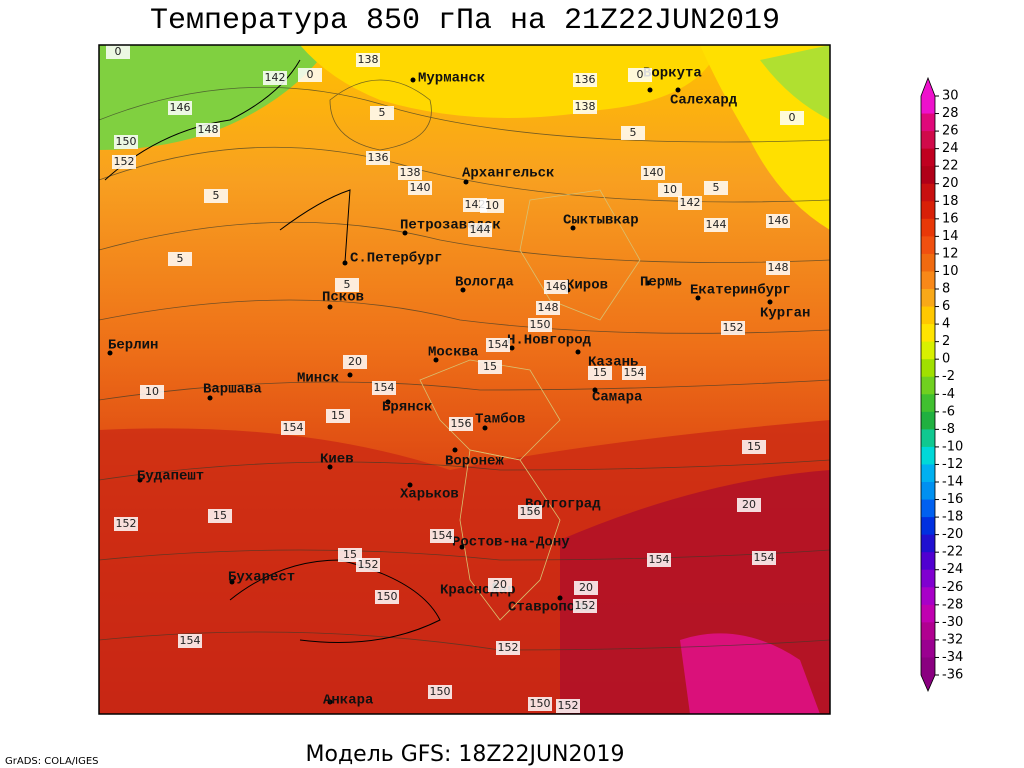 The width and height of the screenshot is (1024, 768). Describe the element at coordinates (946, 324) in the screenshot. I see `colorbar-label: 4` at that location.